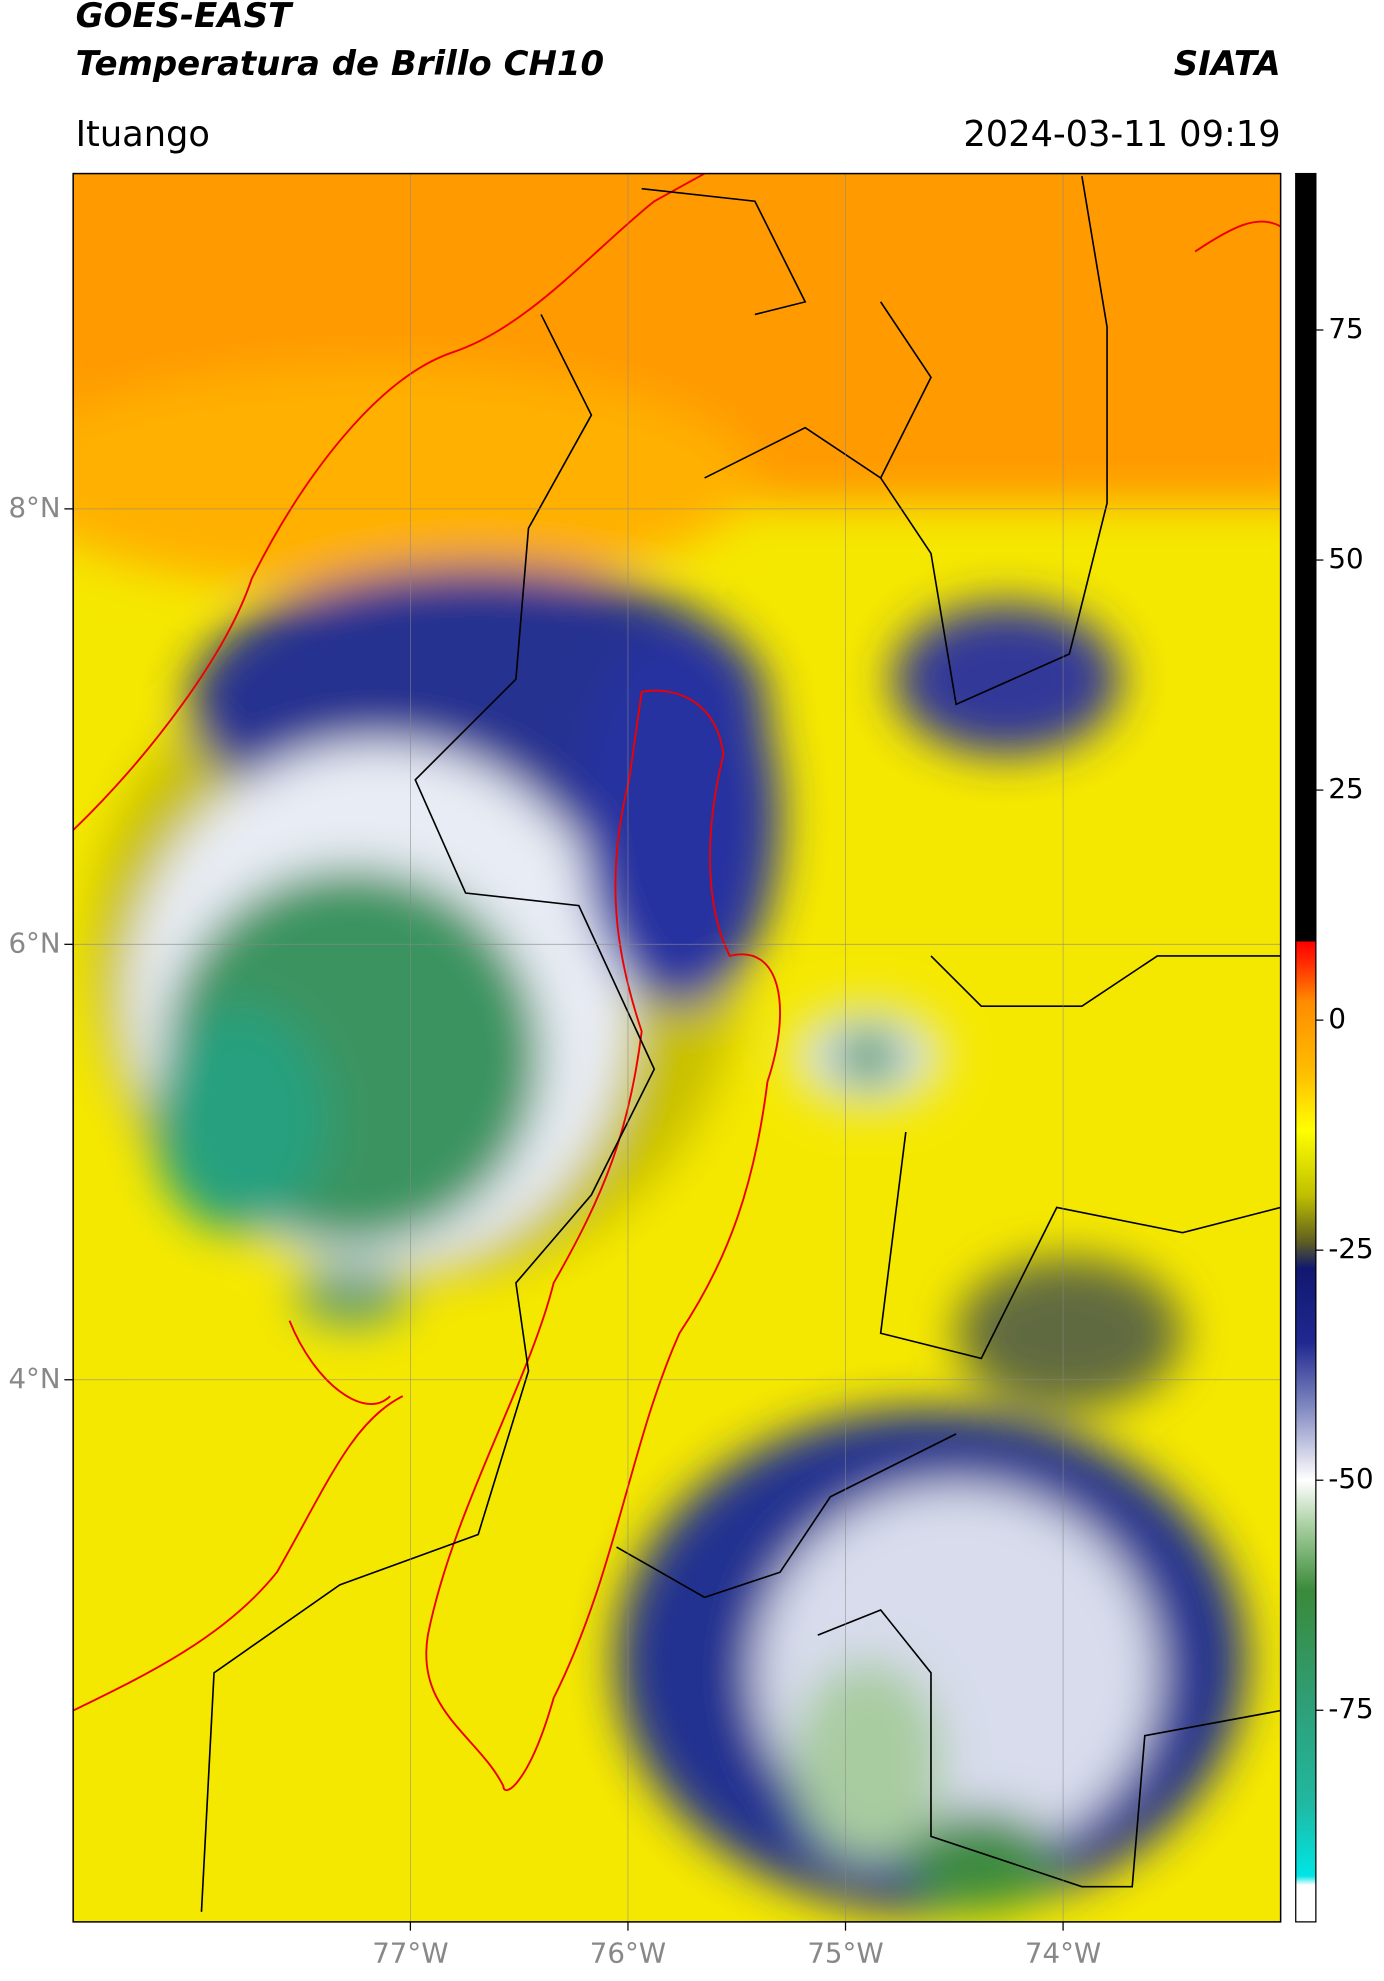 The width and height of the screenshot is (1384, 1981). I want to click on x-tick-label: 76°W, so click(628, 1953).